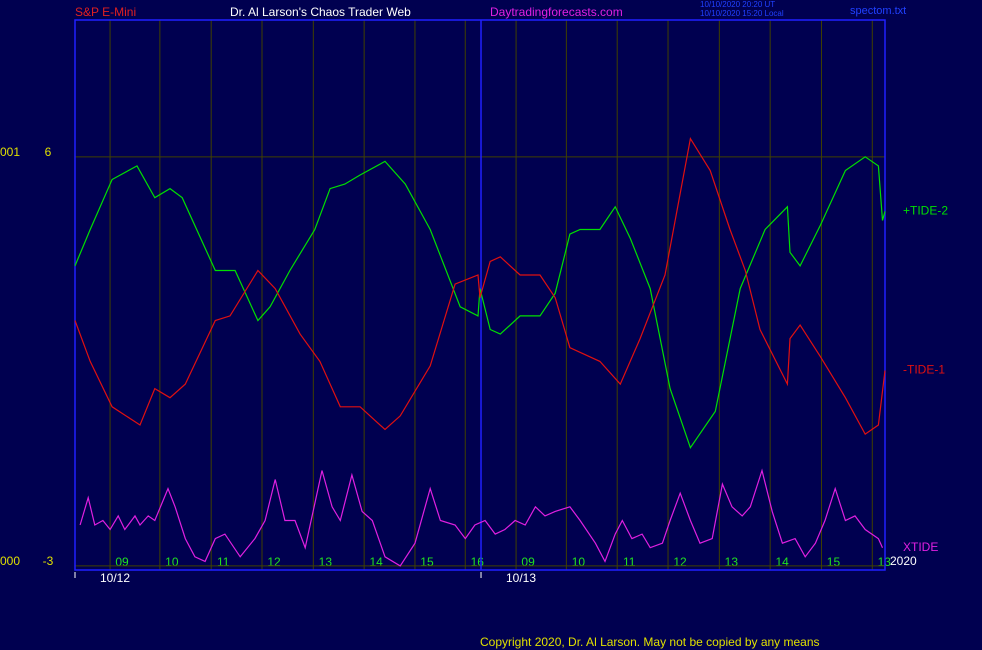 This screenshot has height=650, width=982. What do you see at coordinates (924, 370) in the screenshot?
I see `legend-label: -TIDE-1` at bounding box center [924, 370].